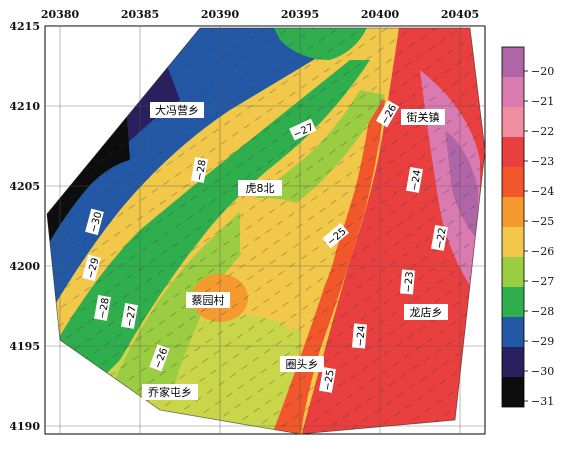  I want to click on y-axis-ticks: 4215 4210 4205 4200 4195 4190, so click(24, 226).